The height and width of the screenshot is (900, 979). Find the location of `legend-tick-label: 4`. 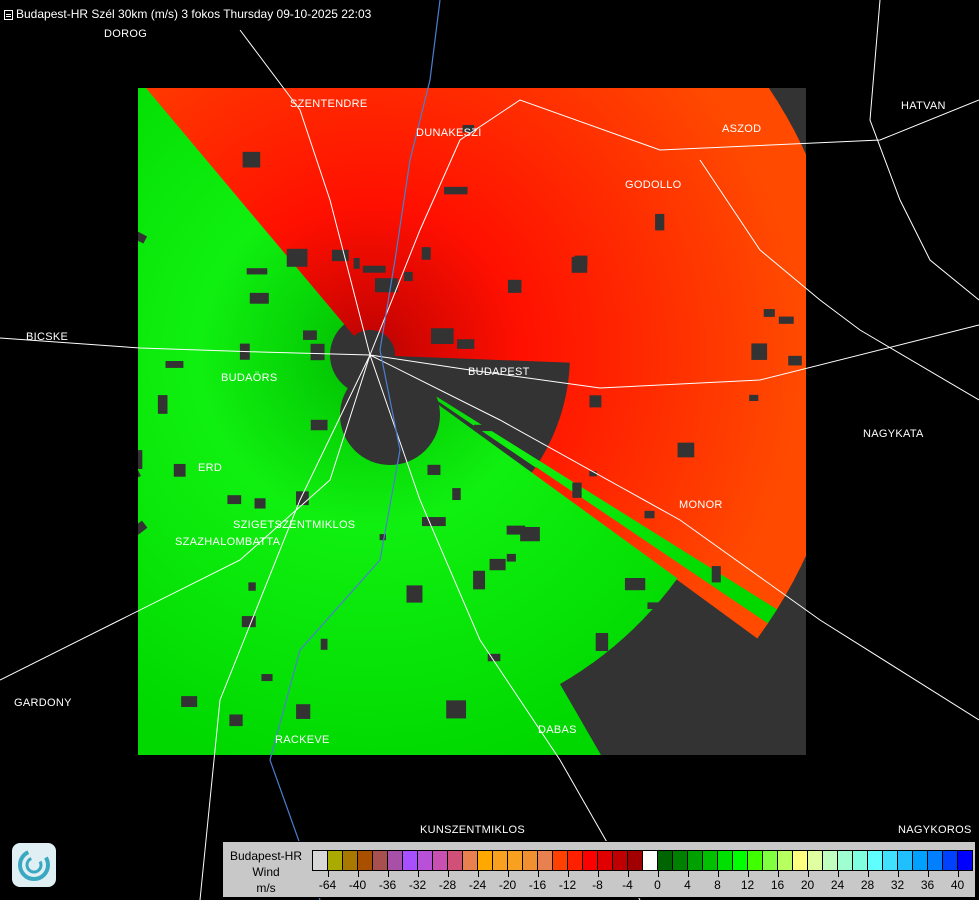

legend-tick-label: 4 is located at coordinates (687, 885).